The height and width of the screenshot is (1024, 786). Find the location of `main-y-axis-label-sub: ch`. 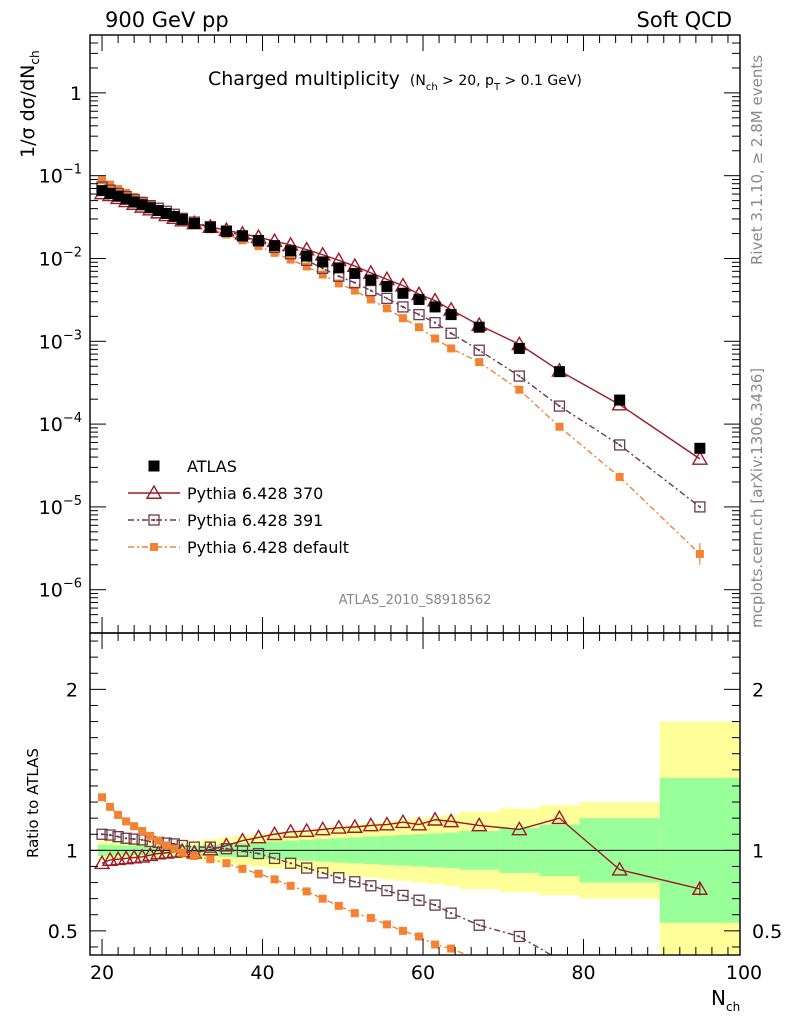

main-y-axis-label-sub: ch is located at coordinates (35, 57).